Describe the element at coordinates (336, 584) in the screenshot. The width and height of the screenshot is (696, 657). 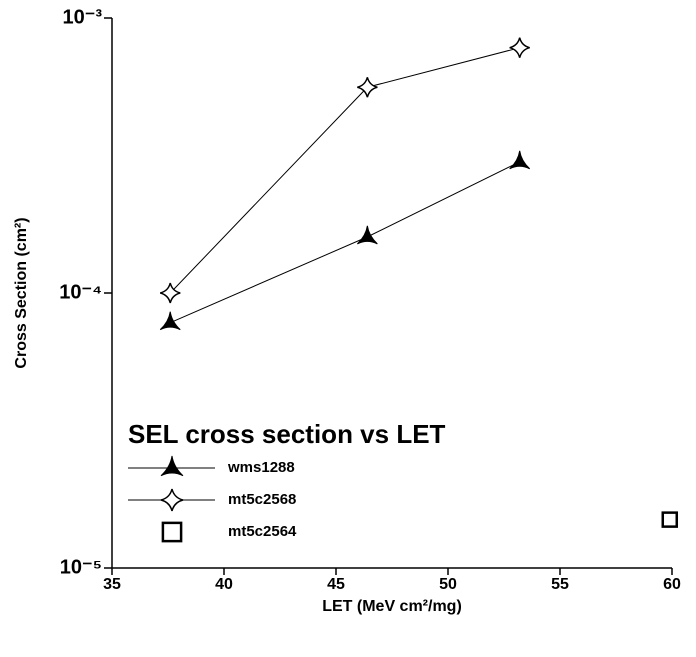
I see `x-tick-label: 45` at that location.